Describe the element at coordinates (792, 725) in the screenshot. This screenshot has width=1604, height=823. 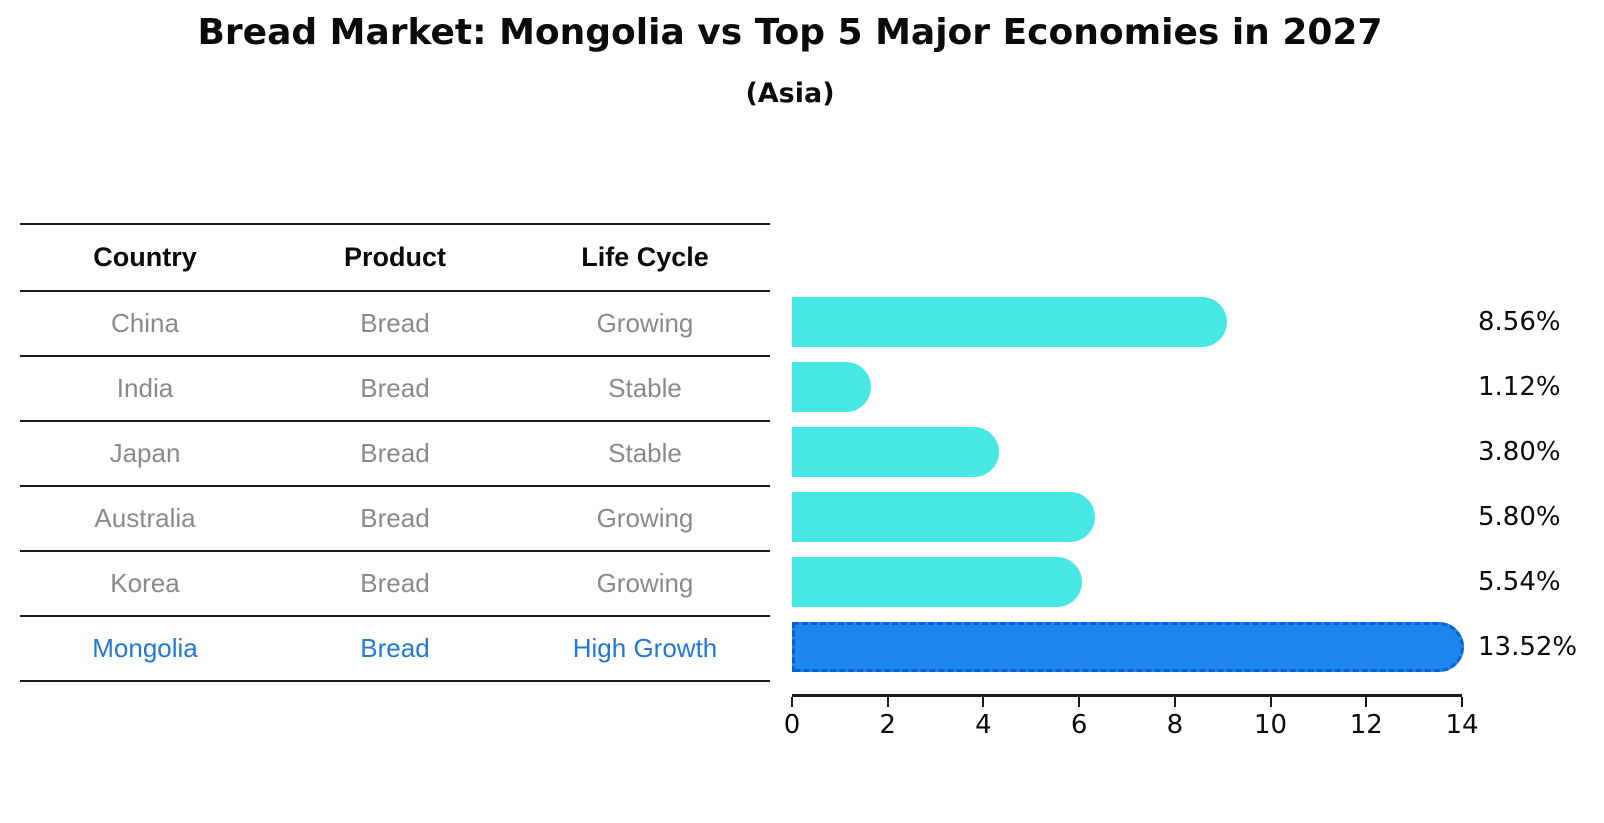
I see `x-tick-label: 0` at that location.